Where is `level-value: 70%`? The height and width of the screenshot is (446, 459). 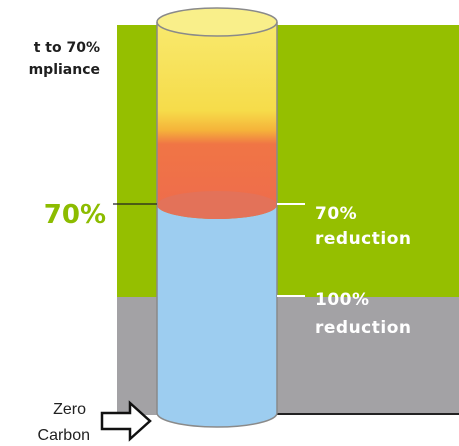
level-value: 70% is located at coordinates (336, 214).